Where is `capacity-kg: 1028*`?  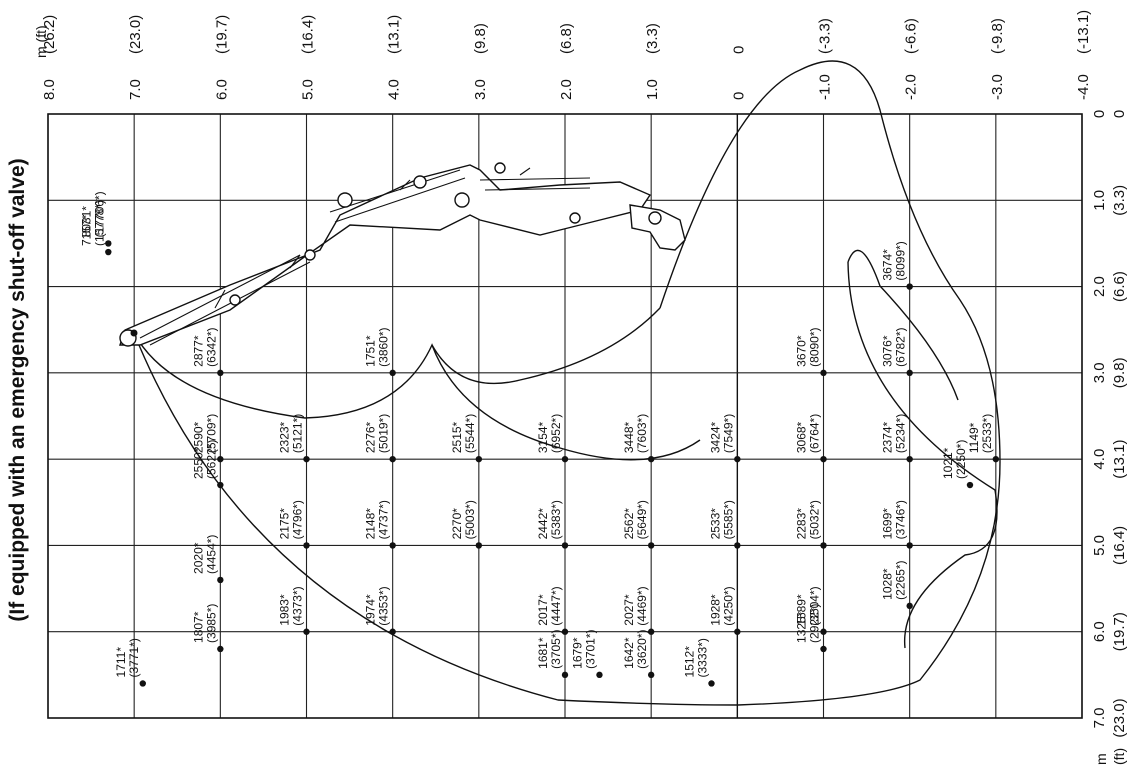
capacity-kg: 1028* is located at coordinates (888, 584).